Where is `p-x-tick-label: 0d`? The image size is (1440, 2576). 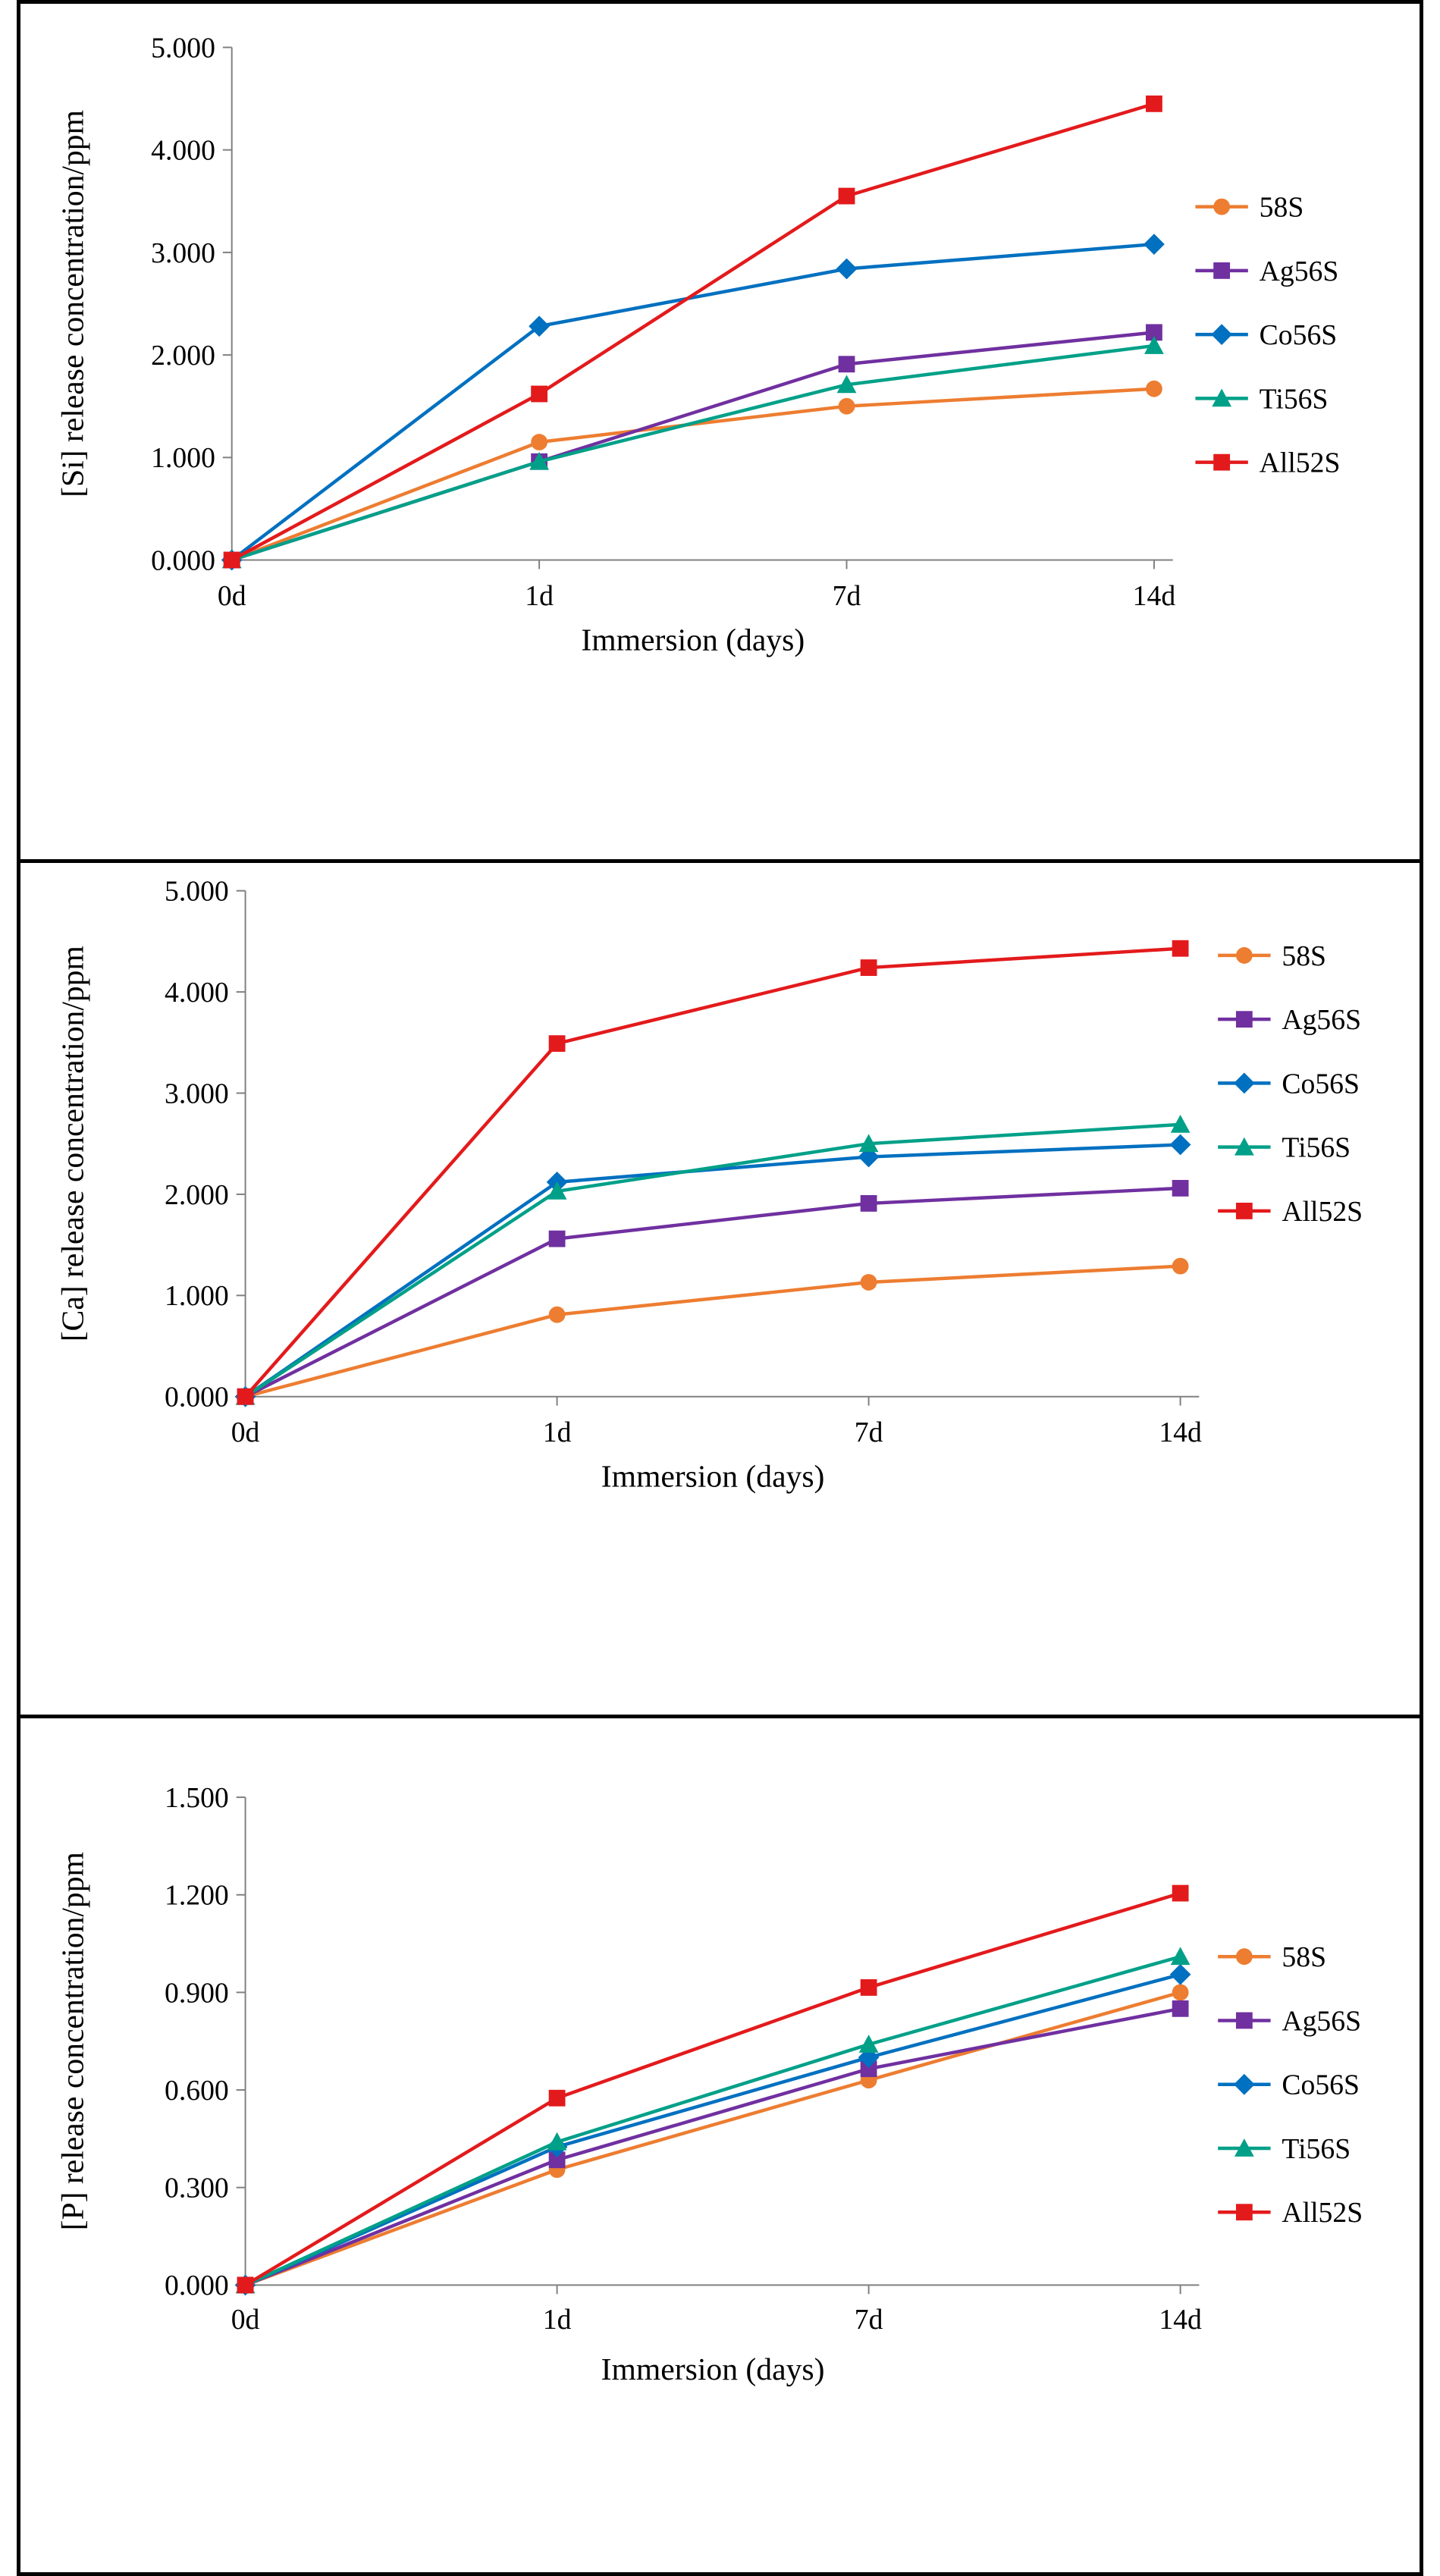 p-x-tick-label: 0d is located at coordinates (245, 2320).